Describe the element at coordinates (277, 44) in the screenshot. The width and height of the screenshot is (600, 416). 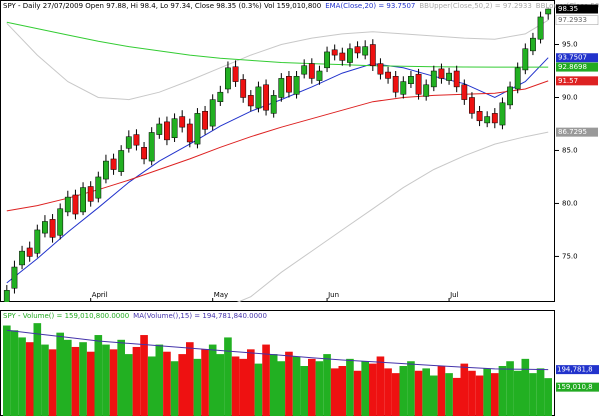
I see `indicator-line` at that location.